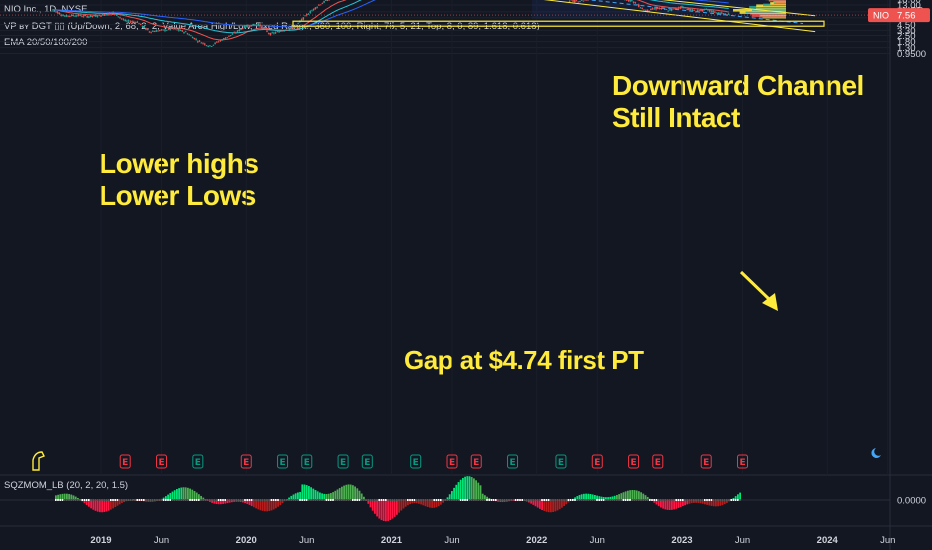 This screenshot has height=550, width=932. I want to click on squeeze-momentum-legend: SQZMOM_LB (20, 2, 20, 1.5), so click(66, 485).